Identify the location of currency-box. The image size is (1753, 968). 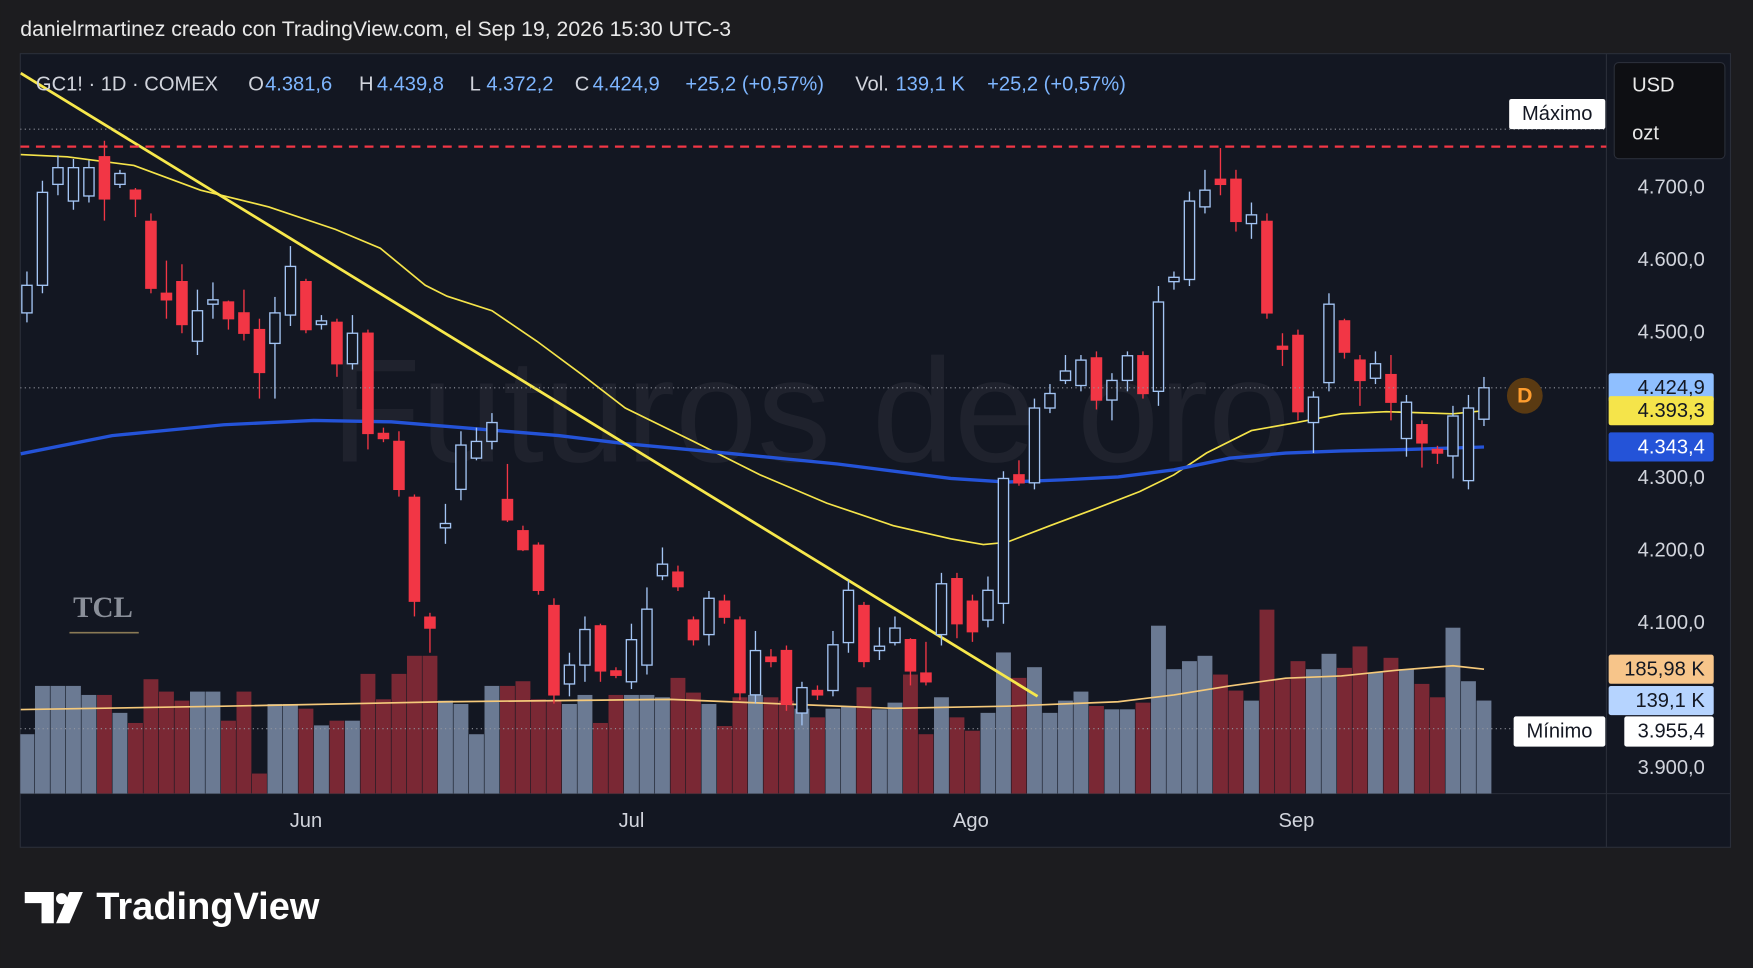
(1669, 111).